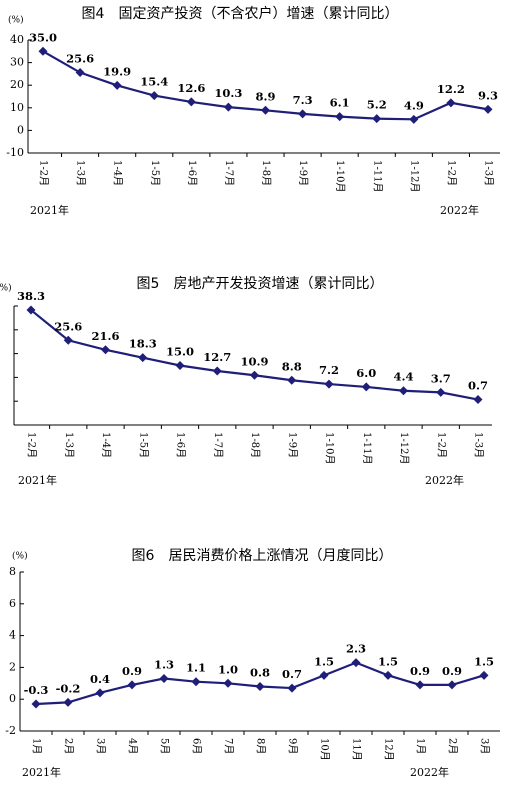 The width and height of the screenshot is (510, 789). What do you see at coordinates (217, 357) in the screenshot?
I see `value-label: 12.7` at bounding box center [217, 357].